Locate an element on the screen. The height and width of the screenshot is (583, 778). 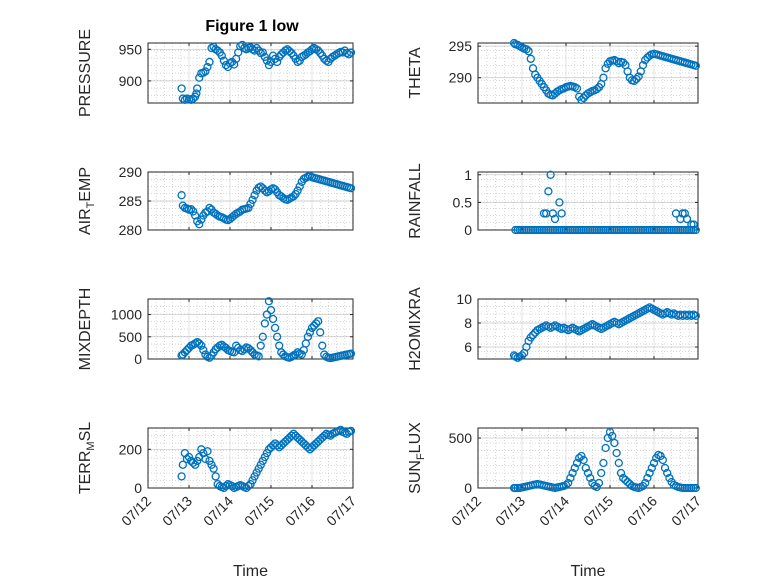
y-axis-label: TERRMSL is located at coordinates (87, 458).